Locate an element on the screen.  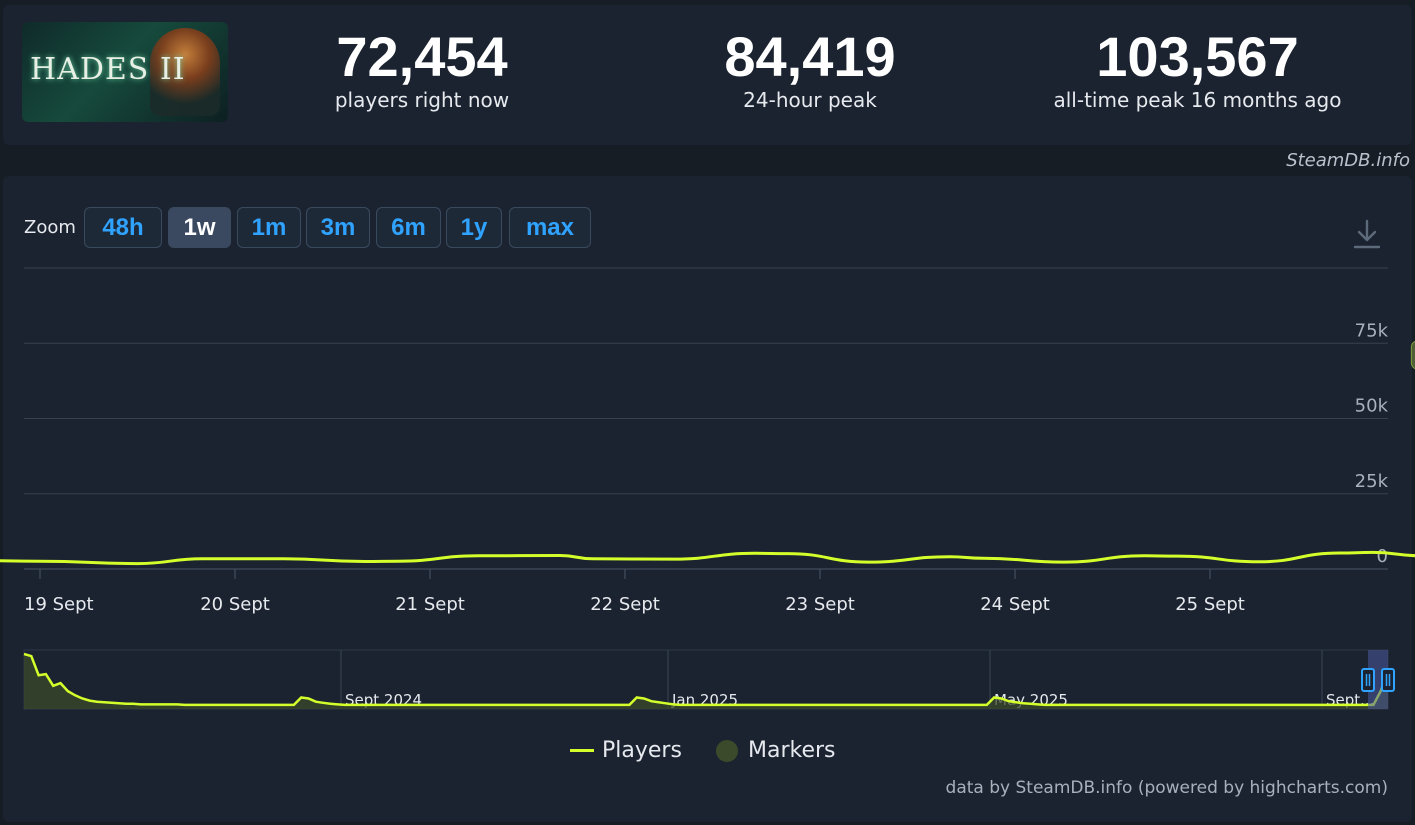
zoom-1m-button: 1m is located at coordinates (269, 227).